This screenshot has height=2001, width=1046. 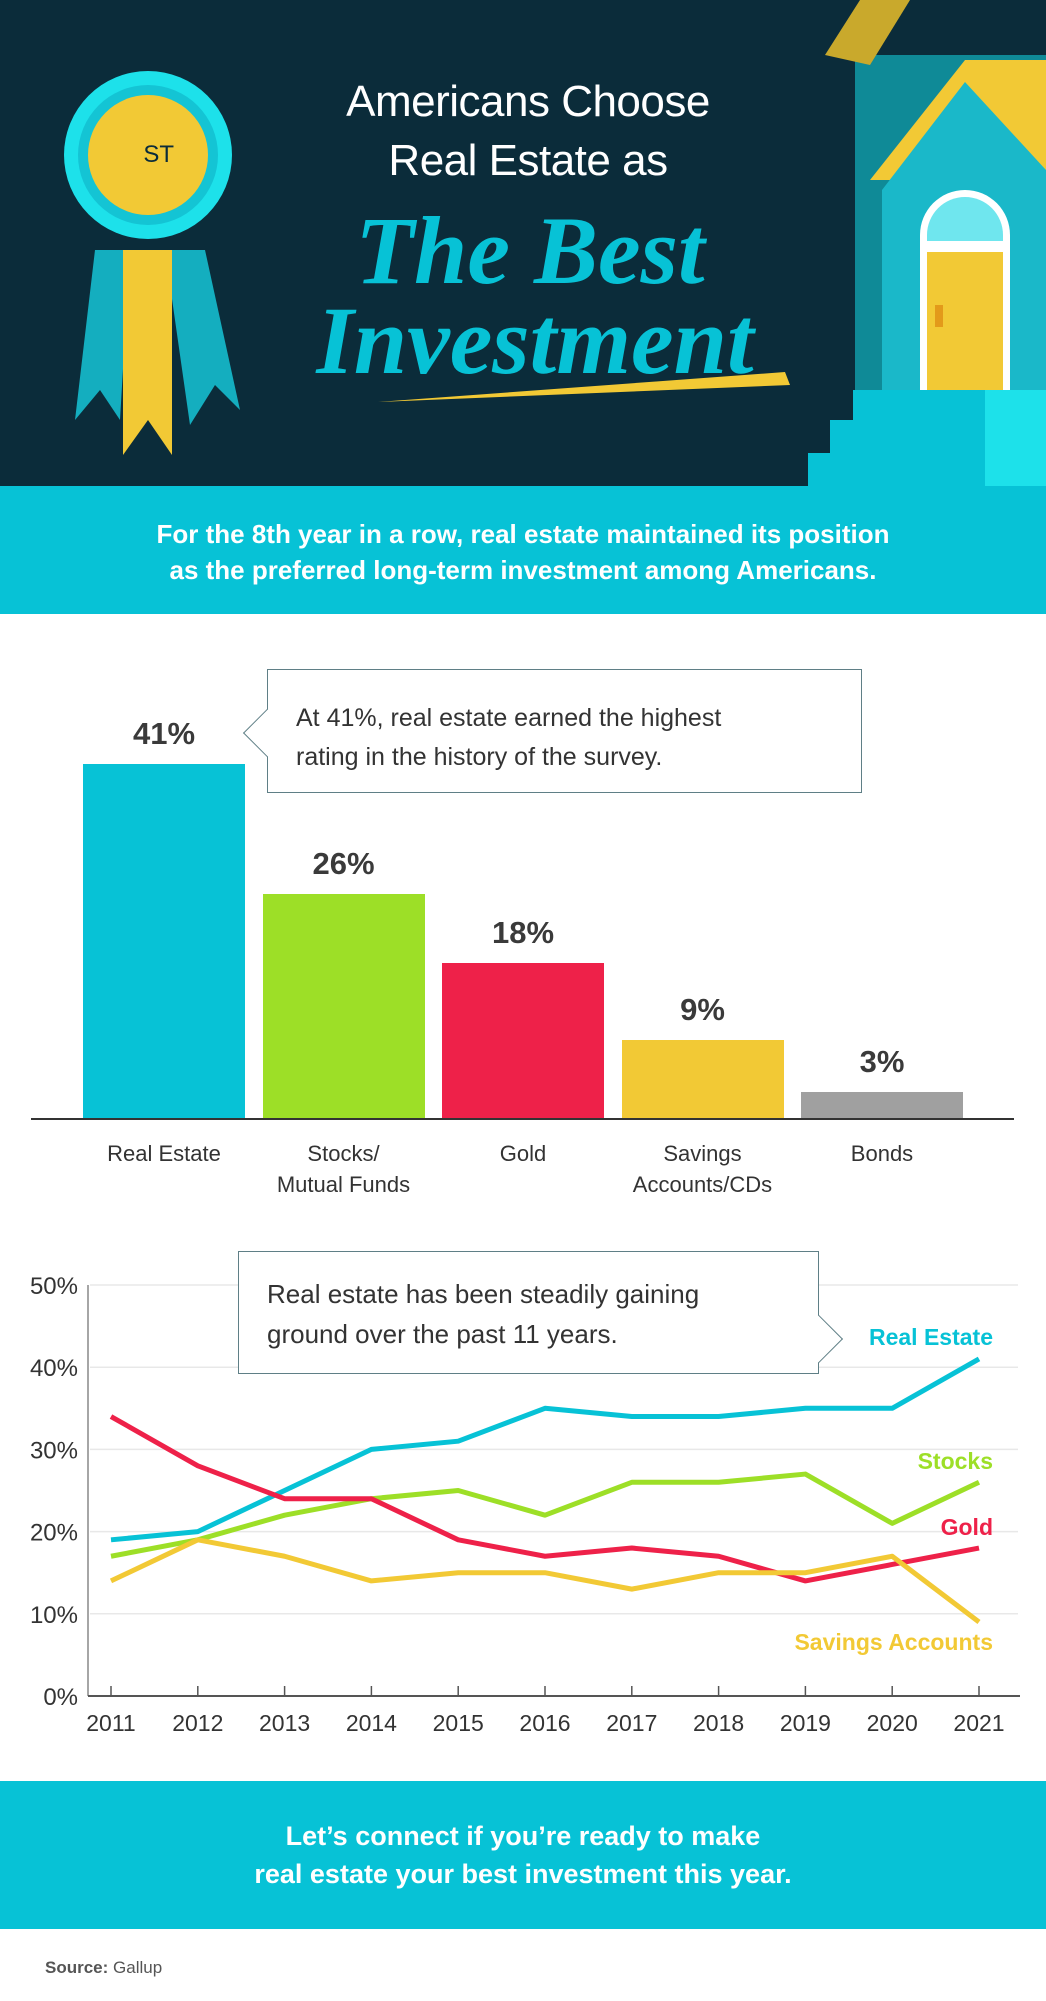 I want to click on y-tick-label: 30%, so click(x=54, y=1450).